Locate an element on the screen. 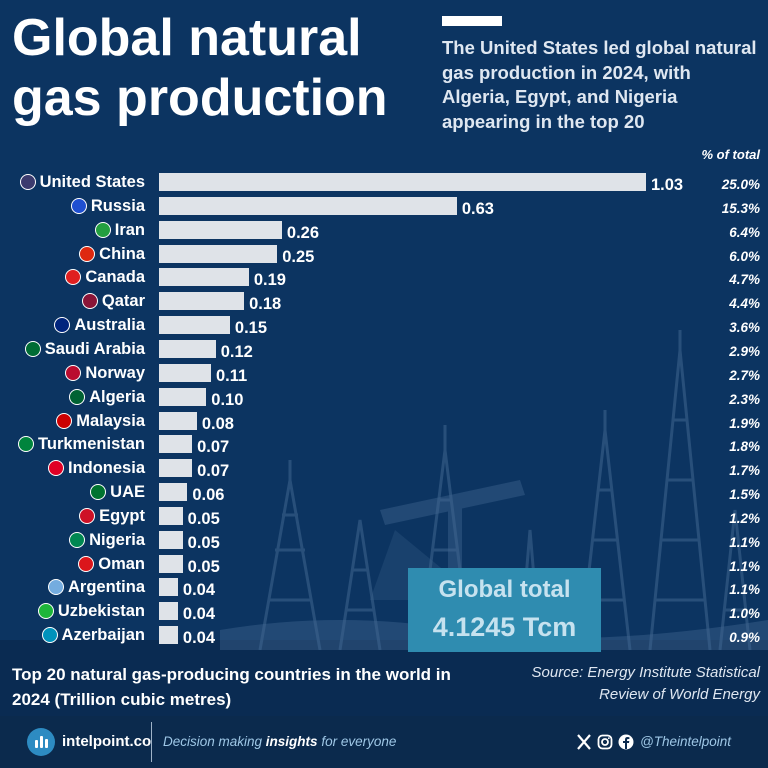 The width and height of the screenshot is (768, 768). percent-label: 1.7% is located at coordinates (744, 470).